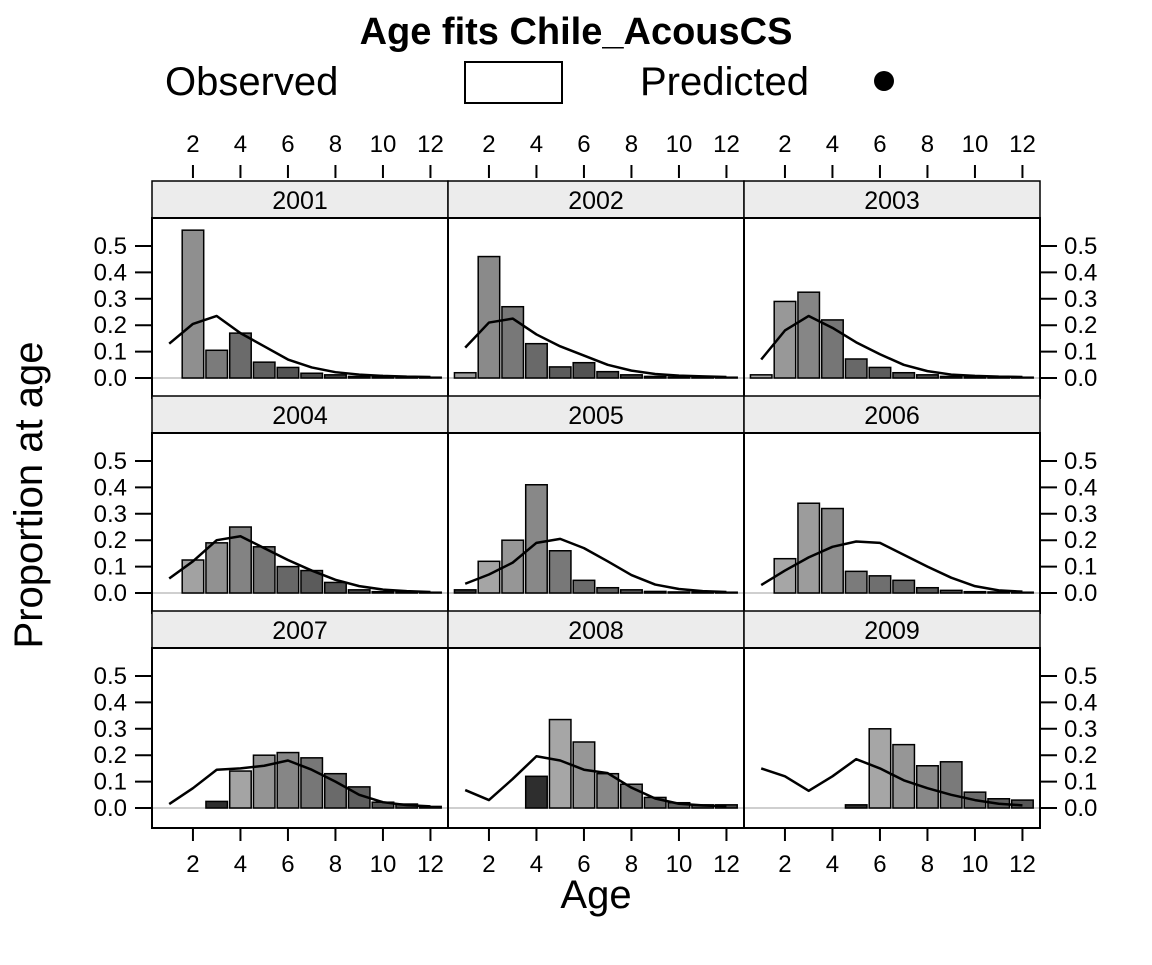  I want to click on panel-2006: 2006, so click(892, 504).